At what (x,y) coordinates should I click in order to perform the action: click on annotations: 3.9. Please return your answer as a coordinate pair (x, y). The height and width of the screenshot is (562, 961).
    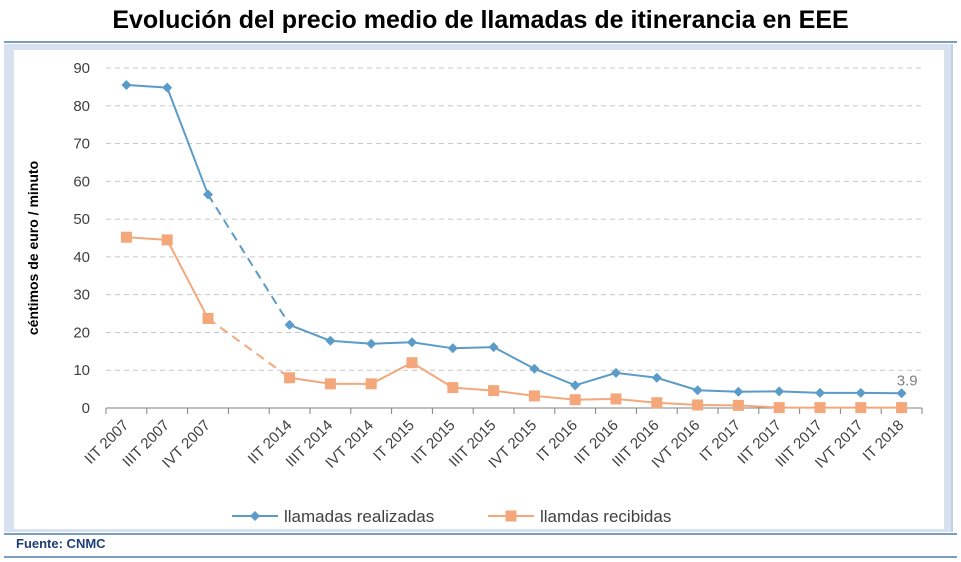
    Looking at the image, I should click on (907, 380).